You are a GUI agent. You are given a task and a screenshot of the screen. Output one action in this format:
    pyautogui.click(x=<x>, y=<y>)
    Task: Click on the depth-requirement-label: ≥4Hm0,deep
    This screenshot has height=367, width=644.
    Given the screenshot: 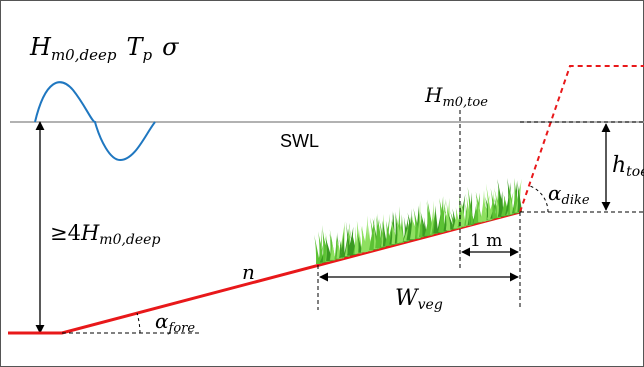 What is the action you would take?
    pyautogui.click(x=105, y=234)
    